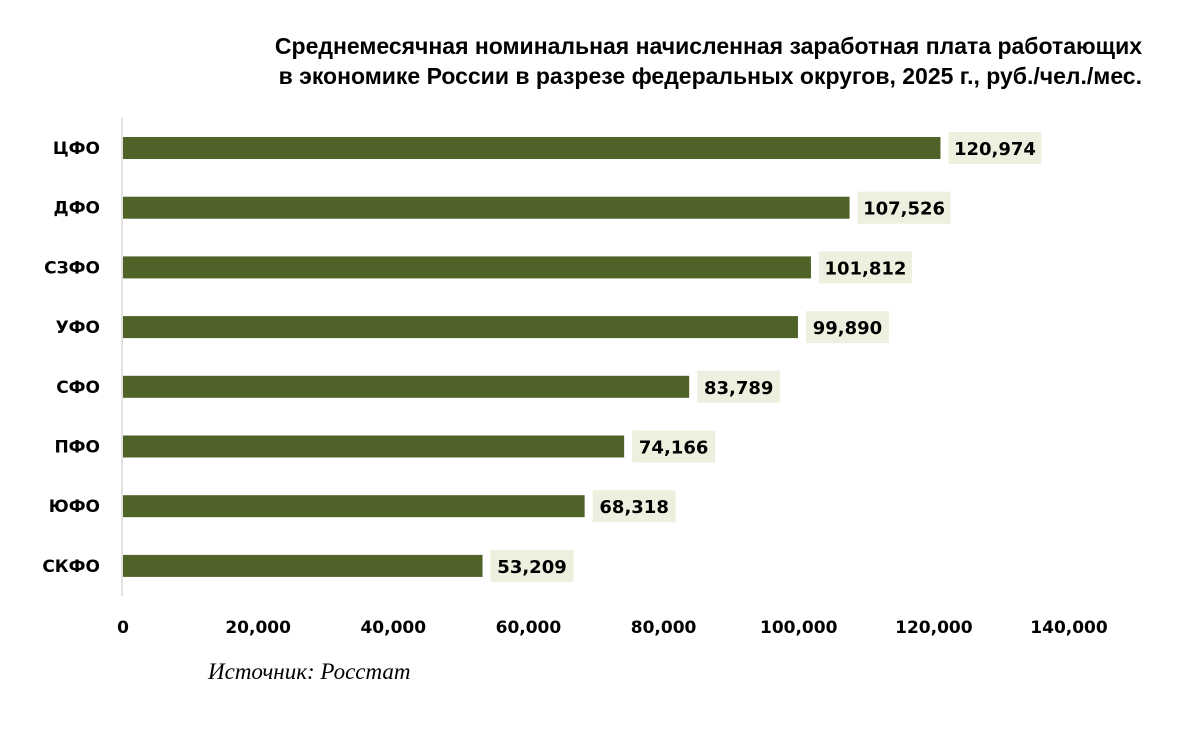  I want to click on category-label-8: СКФО, so click(71, 567).